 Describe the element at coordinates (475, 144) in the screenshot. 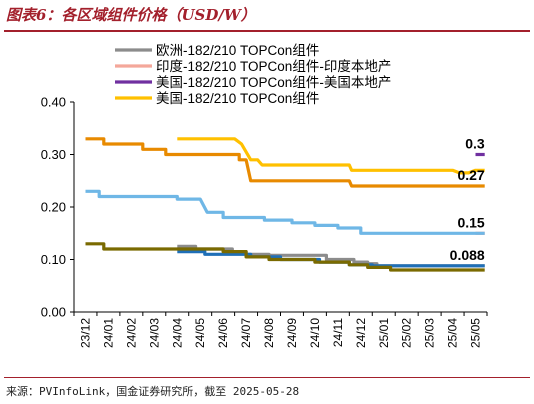

I see `data-label-2: 0.3` at that location.